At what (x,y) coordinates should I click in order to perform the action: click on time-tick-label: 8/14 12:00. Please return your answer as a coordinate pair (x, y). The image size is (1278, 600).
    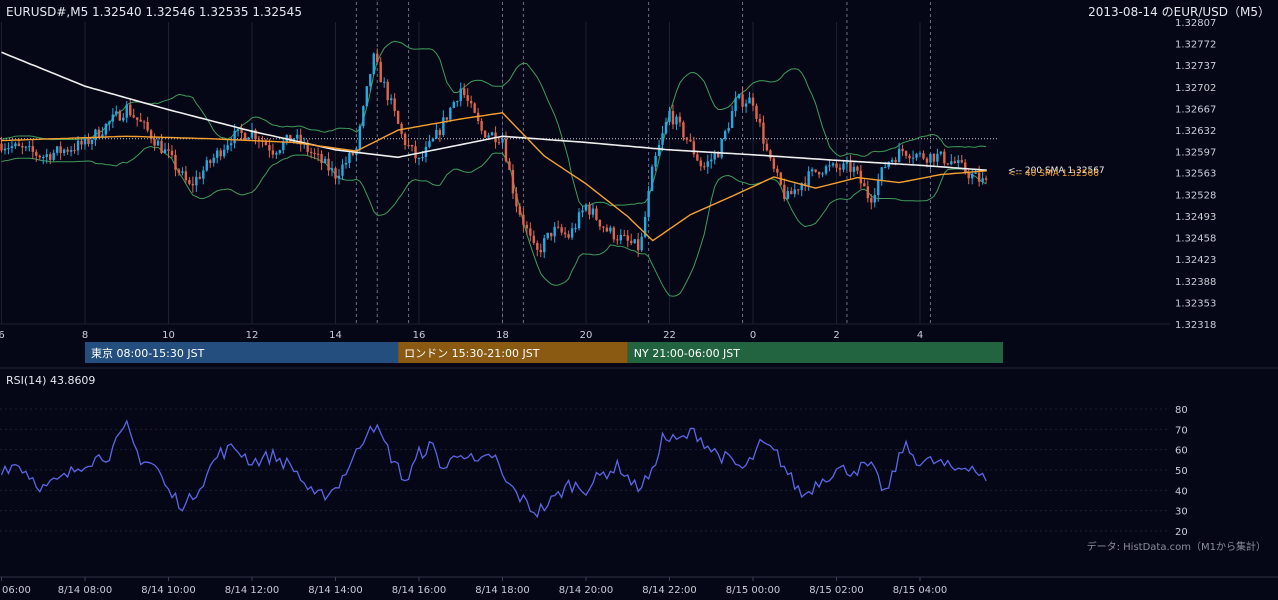
    Looking at the image, I should click on (252, 590).